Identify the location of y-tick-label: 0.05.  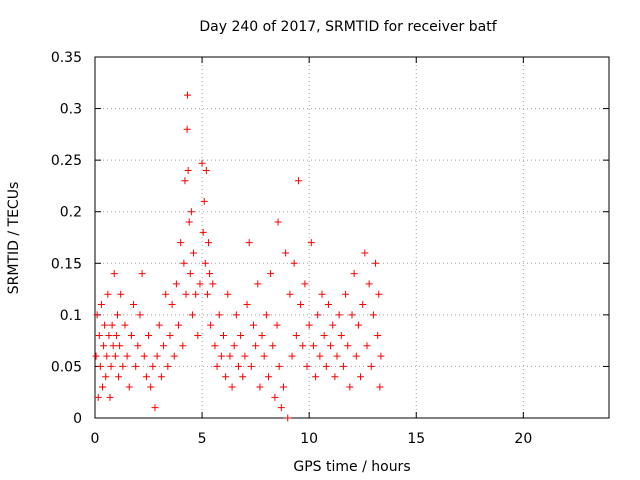
(66, 367).